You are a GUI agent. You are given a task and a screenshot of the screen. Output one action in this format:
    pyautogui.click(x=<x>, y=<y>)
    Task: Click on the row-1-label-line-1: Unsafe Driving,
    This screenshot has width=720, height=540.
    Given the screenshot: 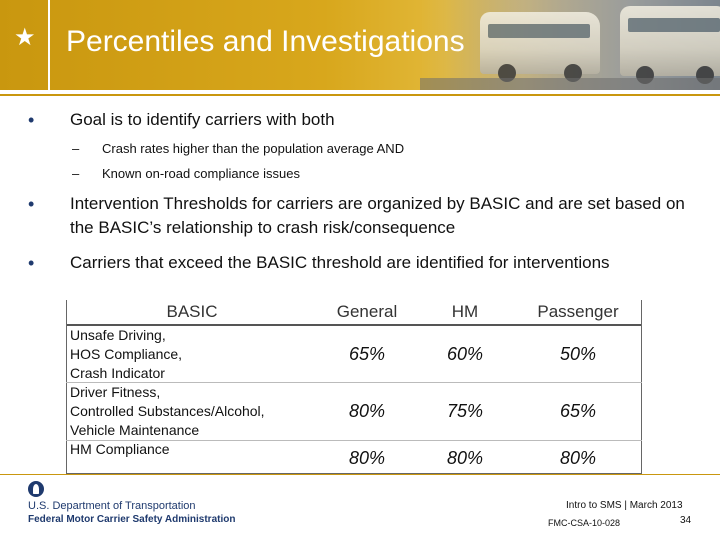 What is the action you would take?
    pyautogui.click(x=118, y=335)
    